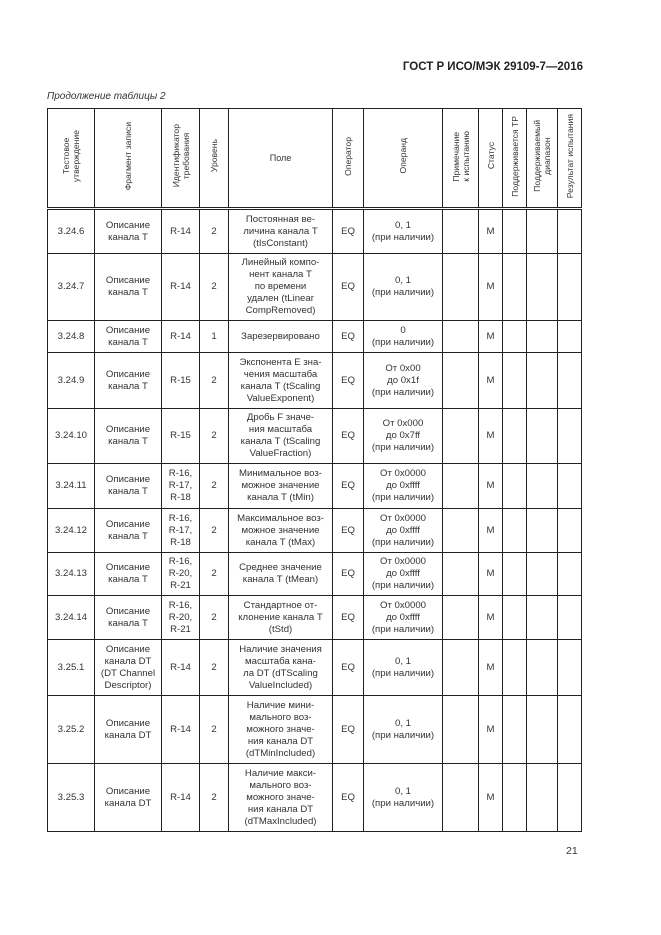 This screenshot has height=935, width=661. What do you see at coordinates (514, 159) in the screenshot?
I see `column-header-tp-supported: Поддерживается ТР` at bounding box center [514, 159].